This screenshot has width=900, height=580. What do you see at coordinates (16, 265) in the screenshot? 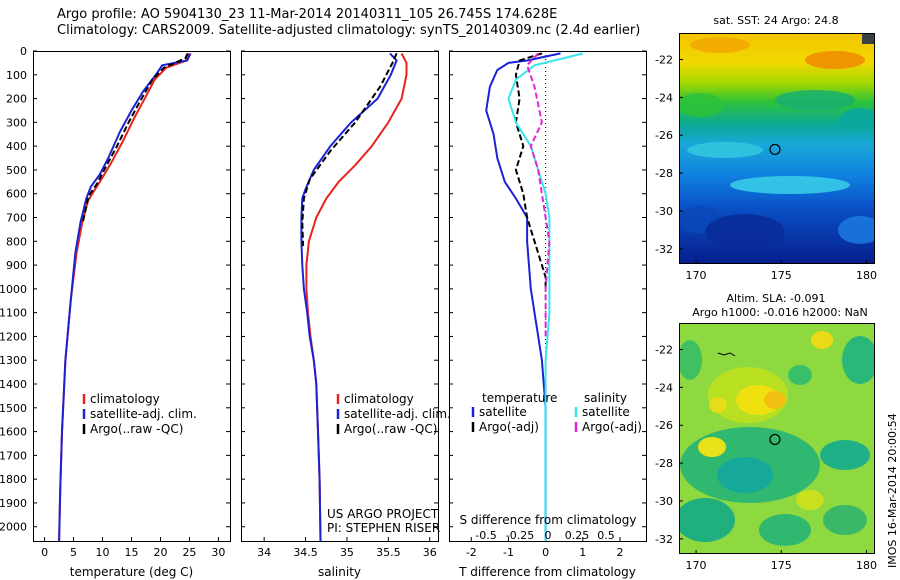
I see `depth-tick-label: 900` at bounding box center [16, 265].